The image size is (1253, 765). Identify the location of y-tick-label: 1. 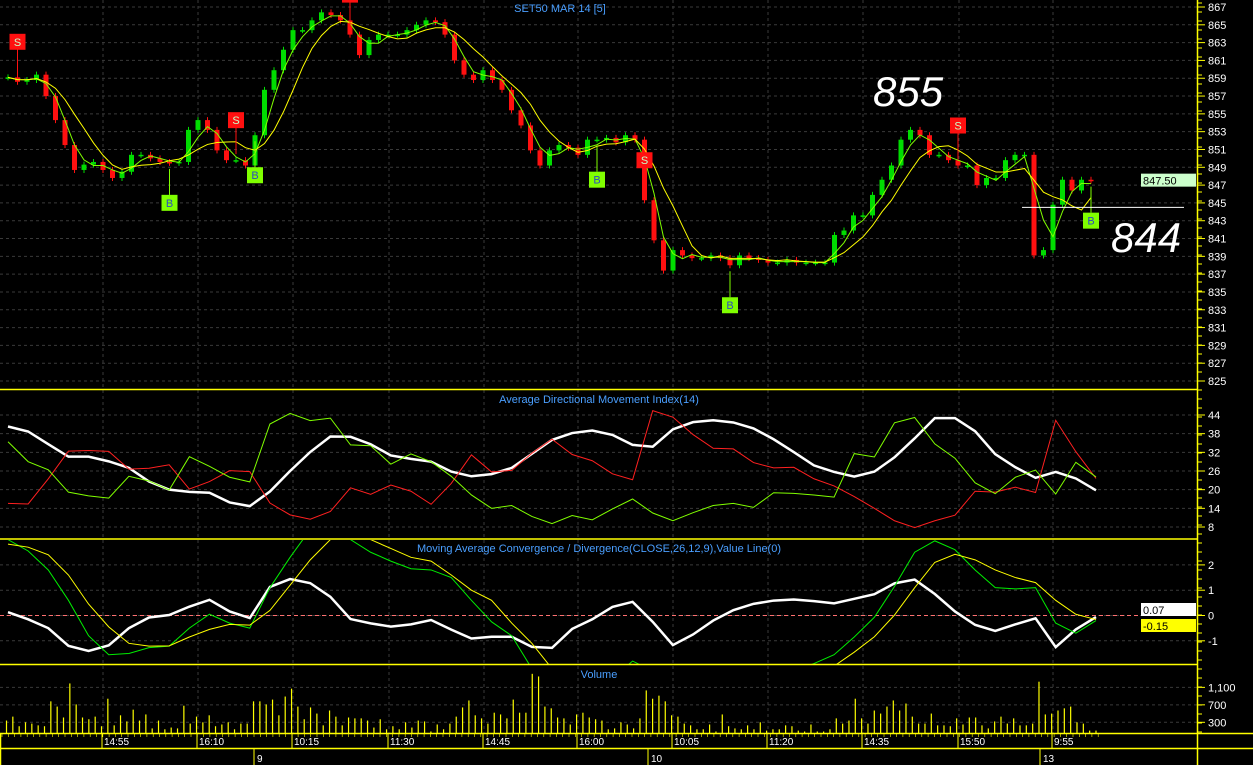
(1211, 591).